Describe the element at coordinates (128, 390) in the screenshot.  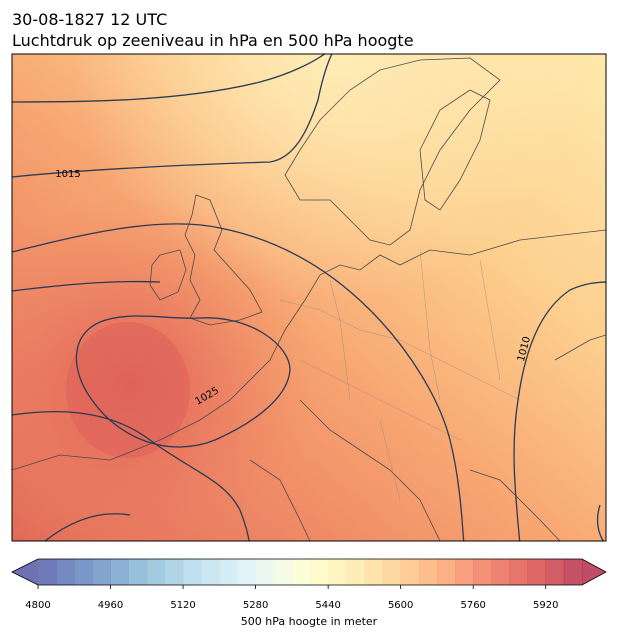
I see `height-core` at that location.